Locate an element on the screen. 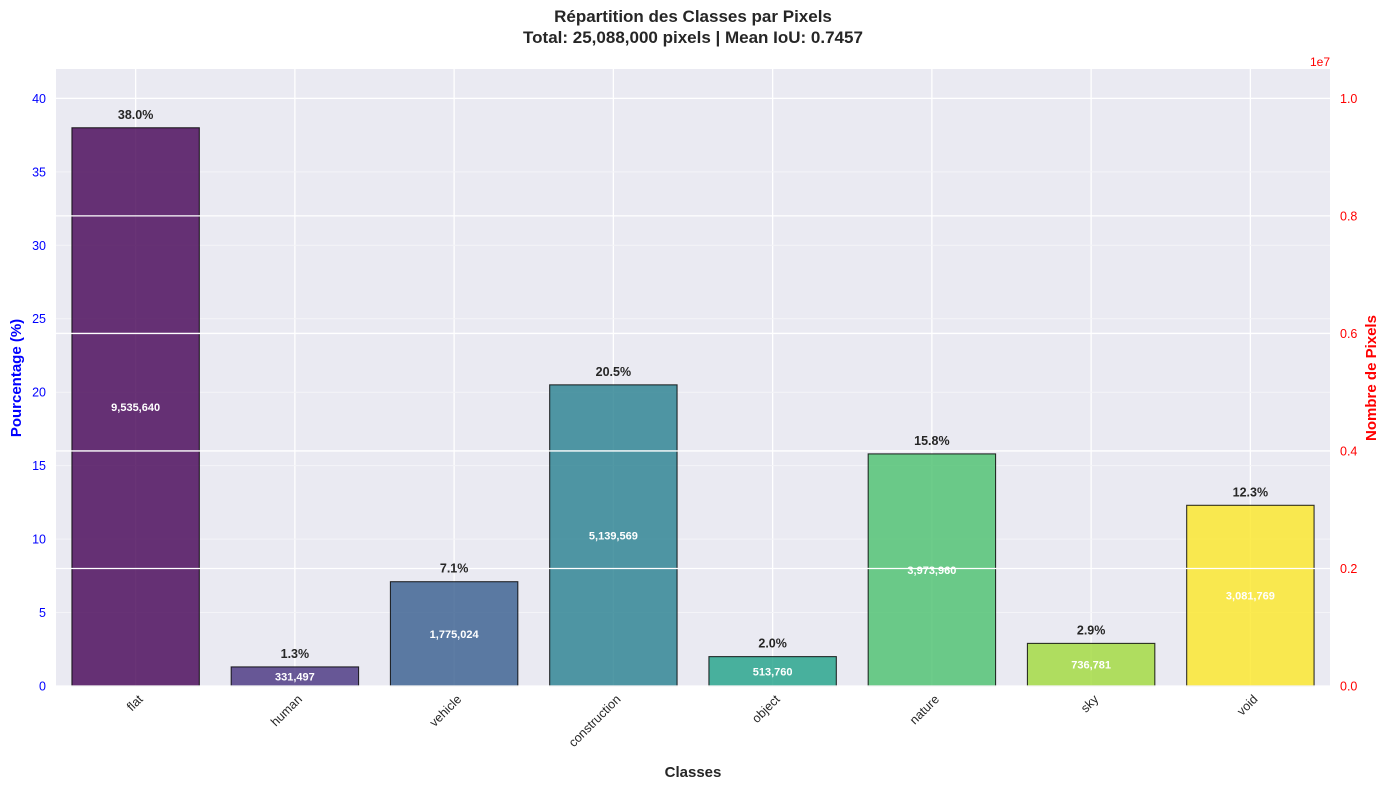 This screenshot has width=1389, height=794. x-tick-label: construction is located at coordinates (595, 721).